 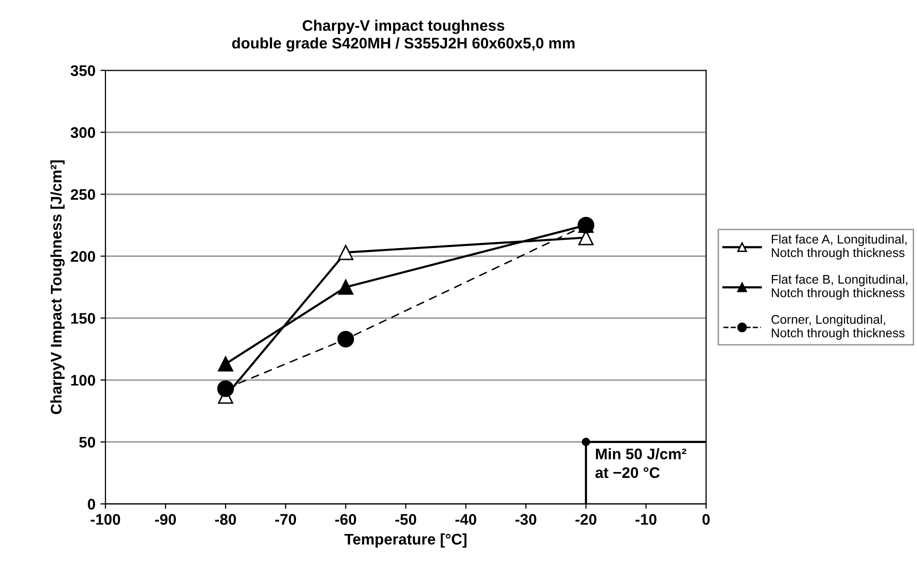 I want to click on legend-label: Corner, Longitudinal, Notch through thickness, so click(x=837, y=327).